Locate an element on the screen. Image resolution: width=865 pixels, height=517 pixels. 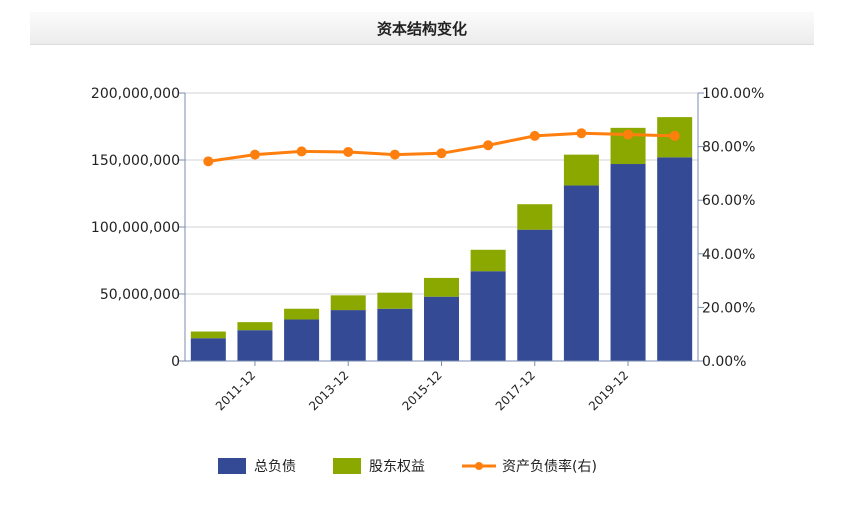
legend: 总负债 股东权益 资产负债率(右) is located at coordinates (407, 466).